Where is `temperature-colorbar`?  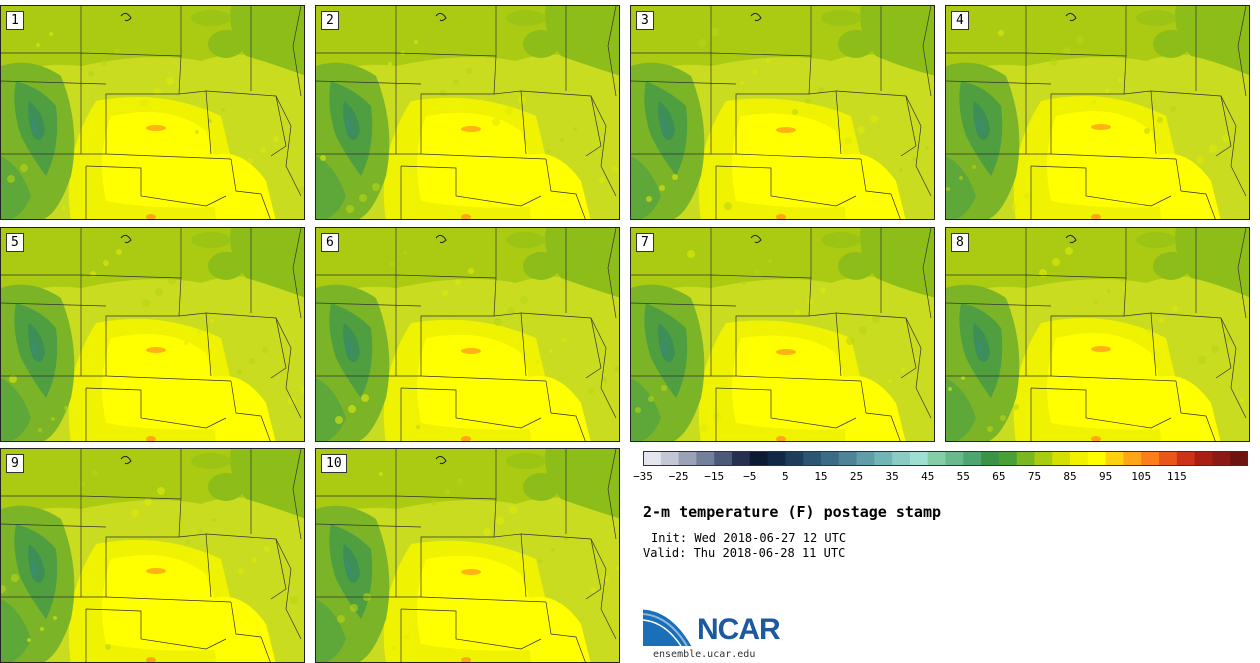
temperature-colorbar is located at coordinates (945, 458).